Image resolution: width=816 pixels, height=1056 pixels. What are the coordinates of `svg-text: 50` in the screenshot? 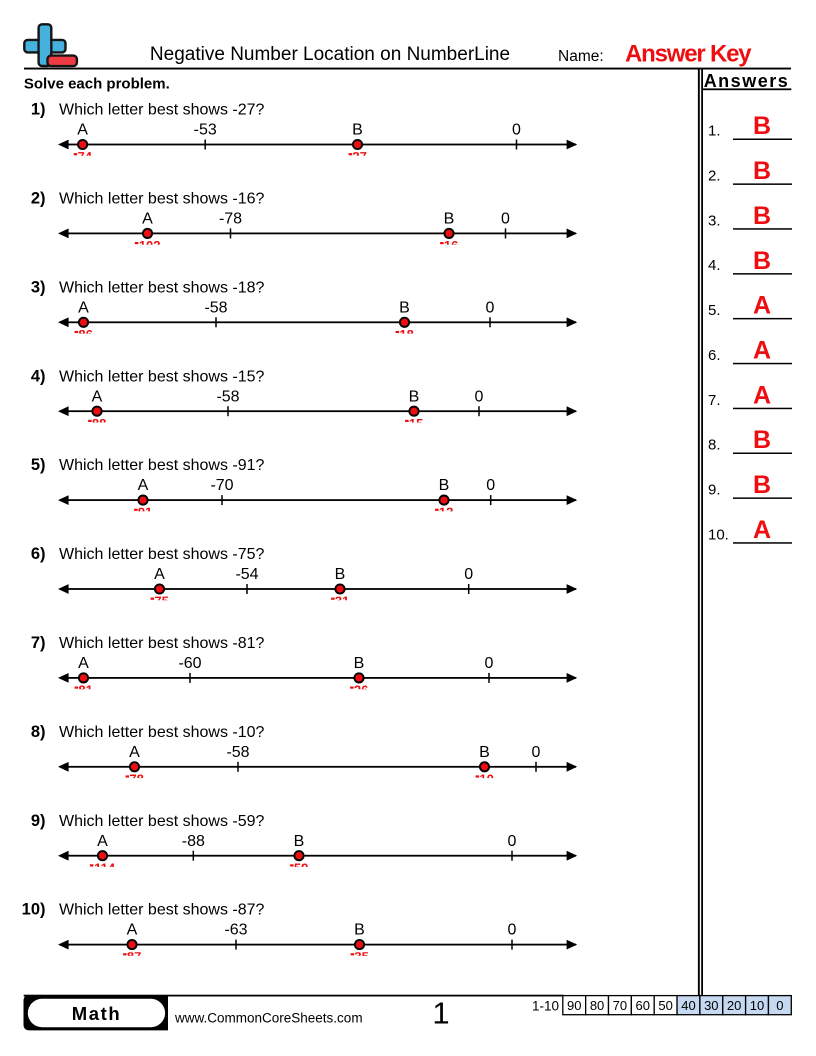 It's located at (665, 1005).